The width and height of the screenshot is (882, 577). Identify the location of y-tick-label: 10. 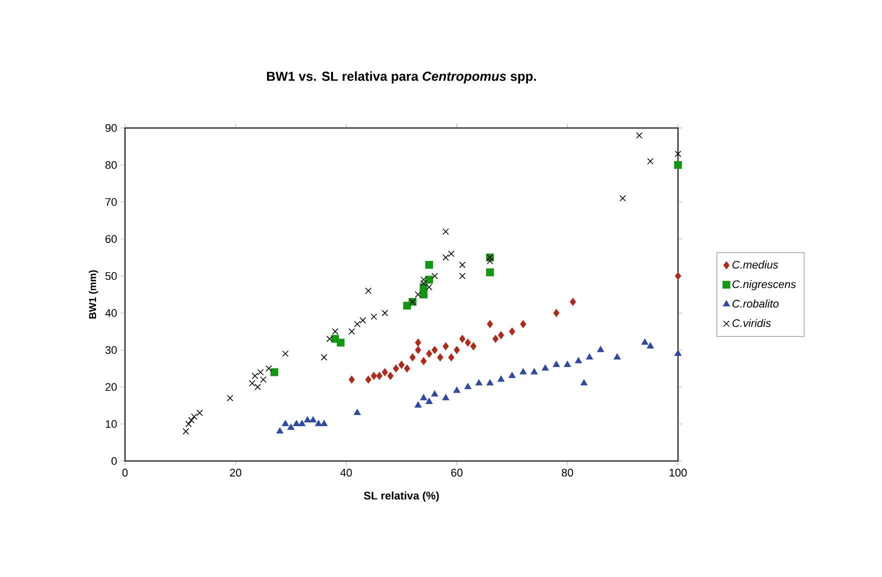
(111, 424).